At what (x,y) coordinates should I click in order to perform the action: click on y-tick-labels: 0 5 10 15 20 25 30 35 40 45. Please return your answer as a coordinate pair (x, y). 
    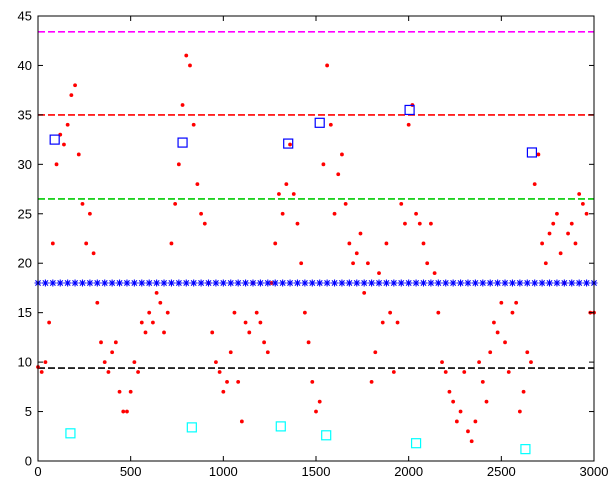
    Looking at the image, I should click on (25, 239).